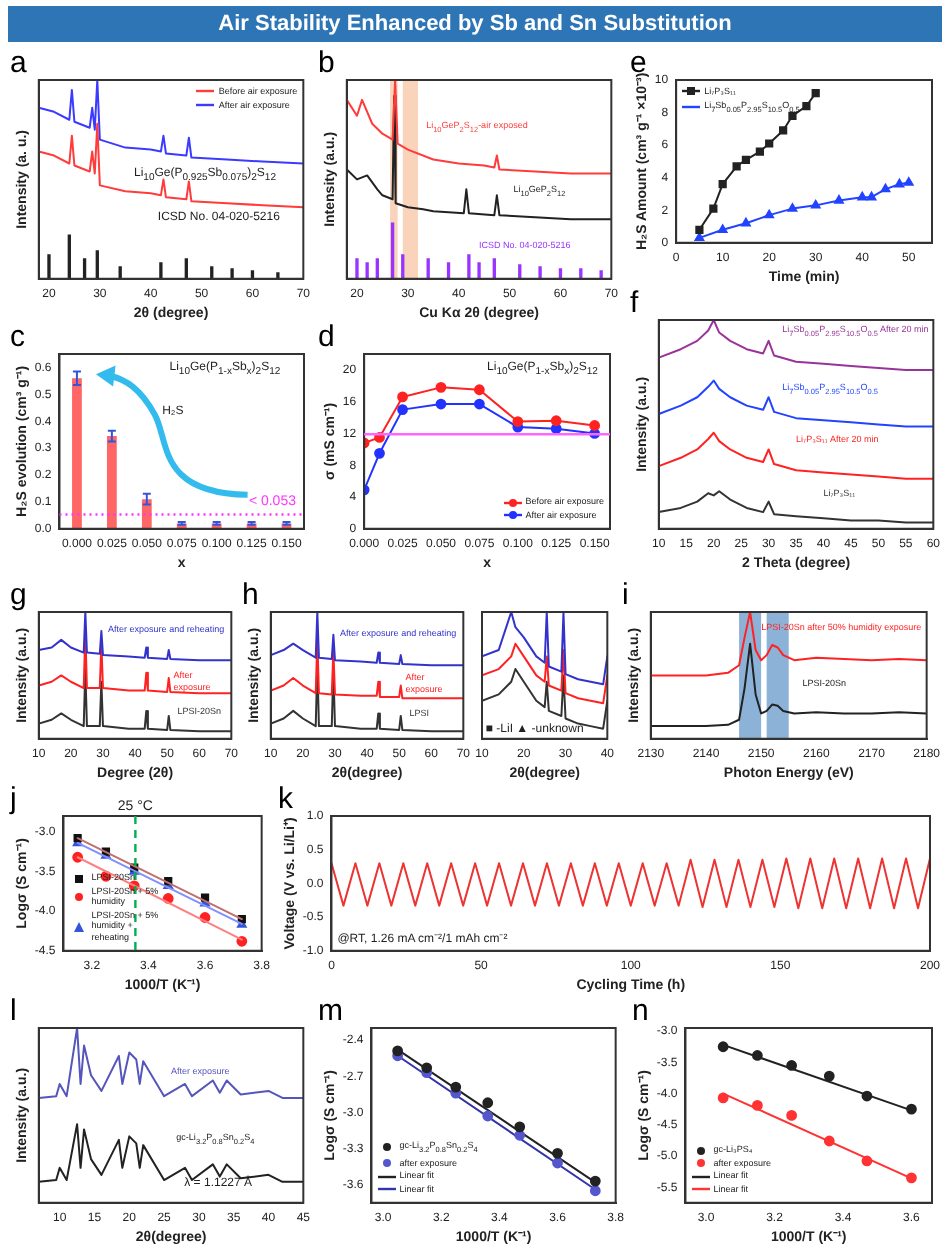  What do you see at coordinates (475, 24) in the screenshot?
I see `text: Air Stability Enhanced by Sb and Sn Substitution` at bounding box center [475, 24].